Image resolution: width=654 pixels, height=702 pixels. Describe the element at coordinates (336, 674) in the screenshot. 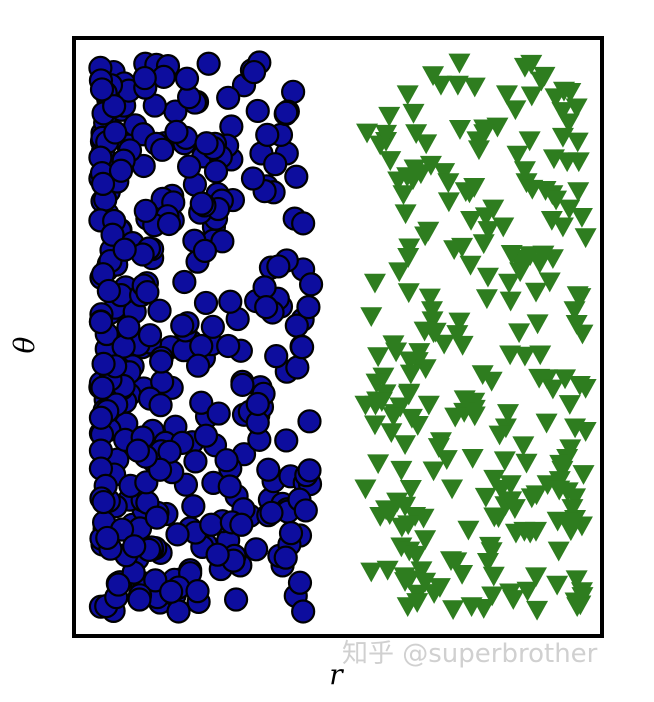

I see `x-axis-label: r` at that location.